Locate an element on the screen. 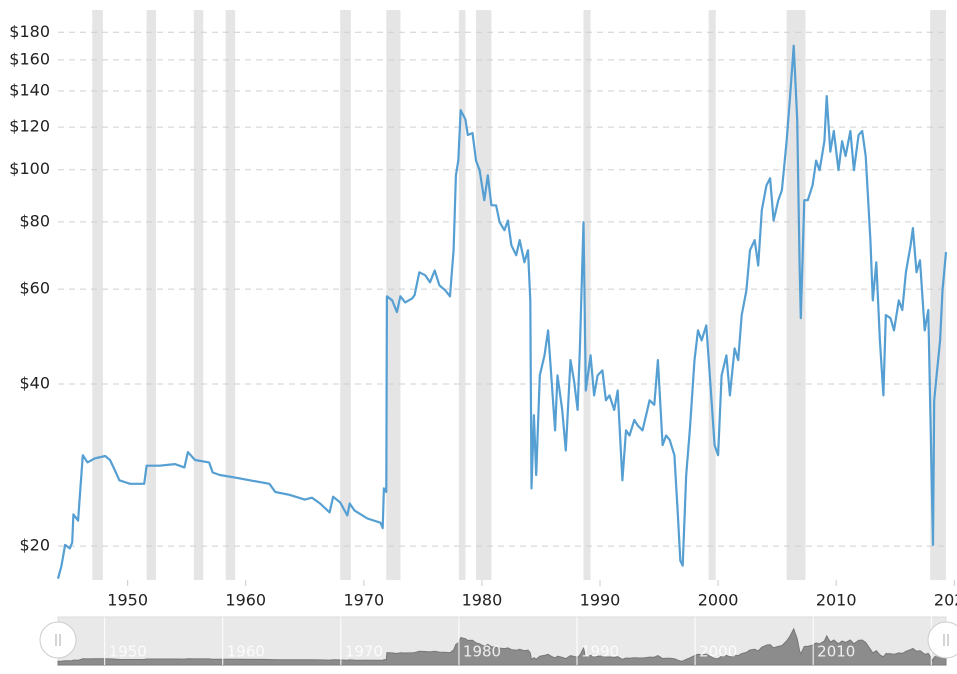 The image size is (957, 674). nav-label: 2000 is located at coordinates (718, 652).